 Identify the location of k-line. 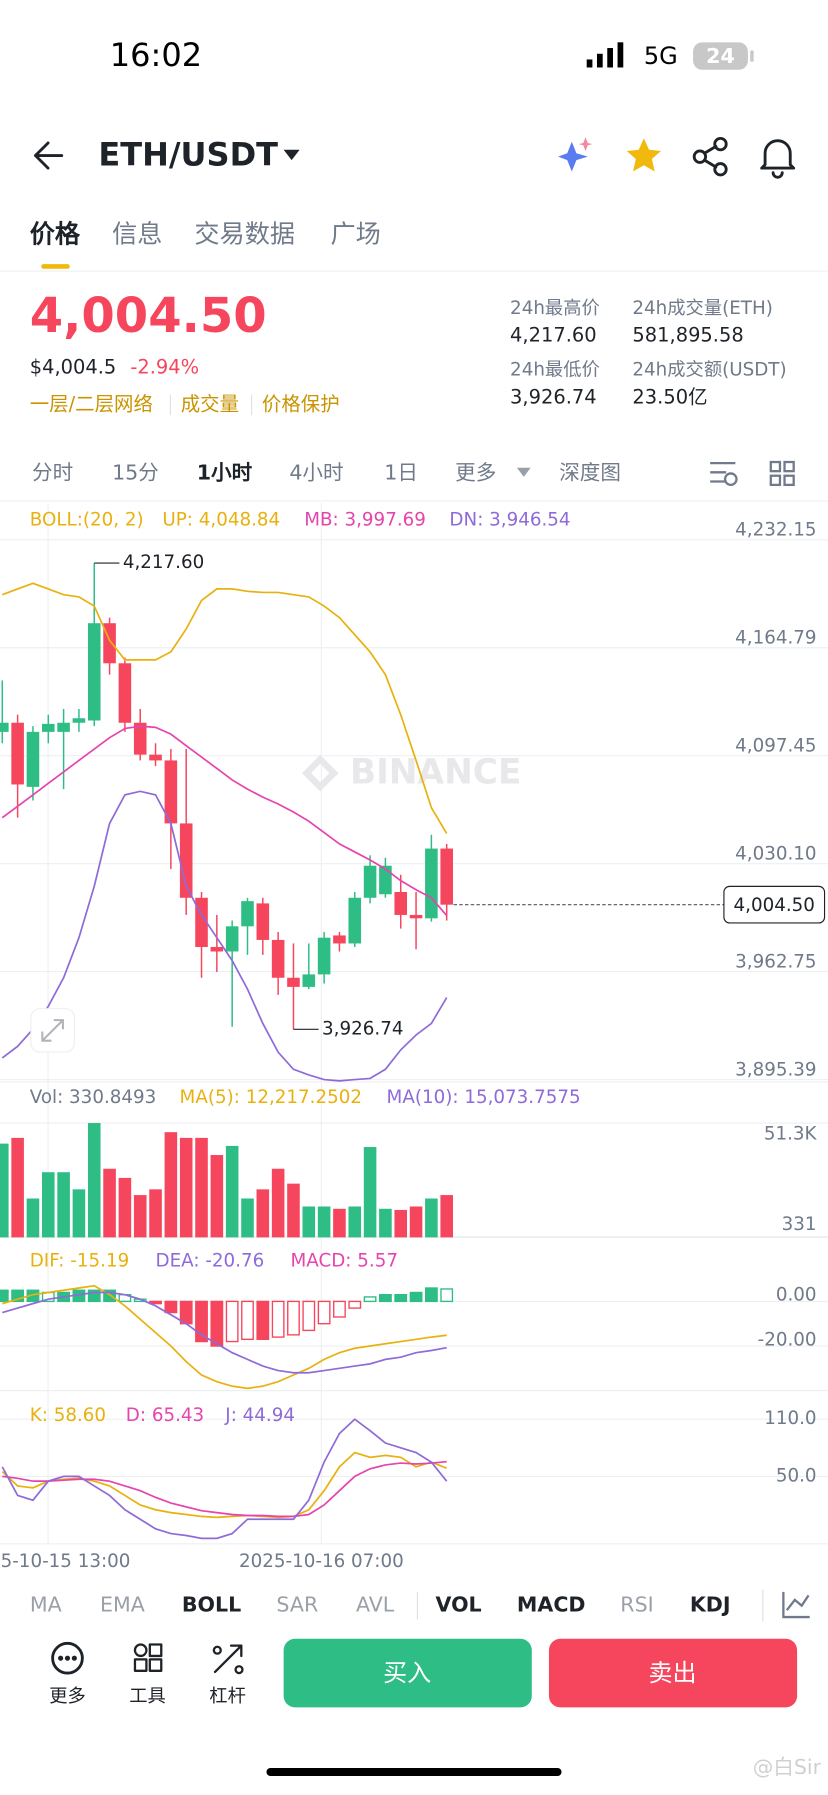
(224, 1485).